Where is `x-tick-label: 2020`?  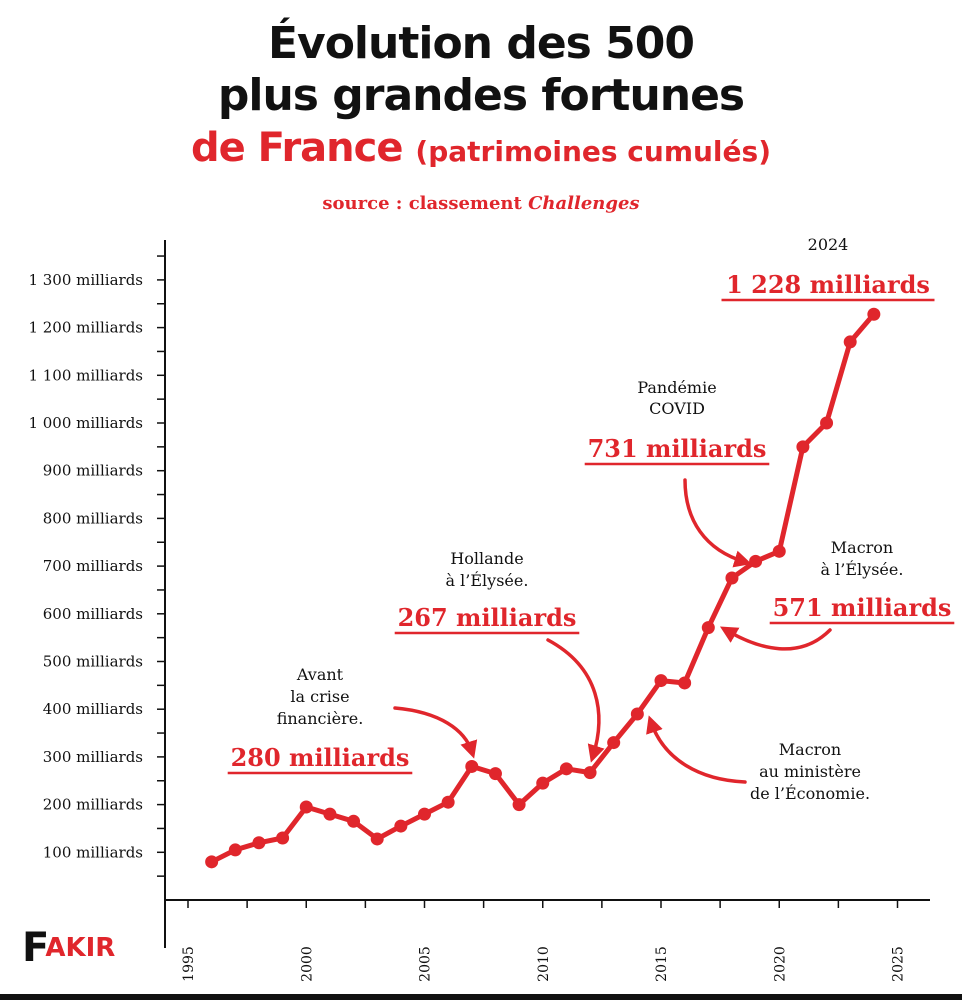 x-tick-label: 2020 is located at coordinates (780, 964).